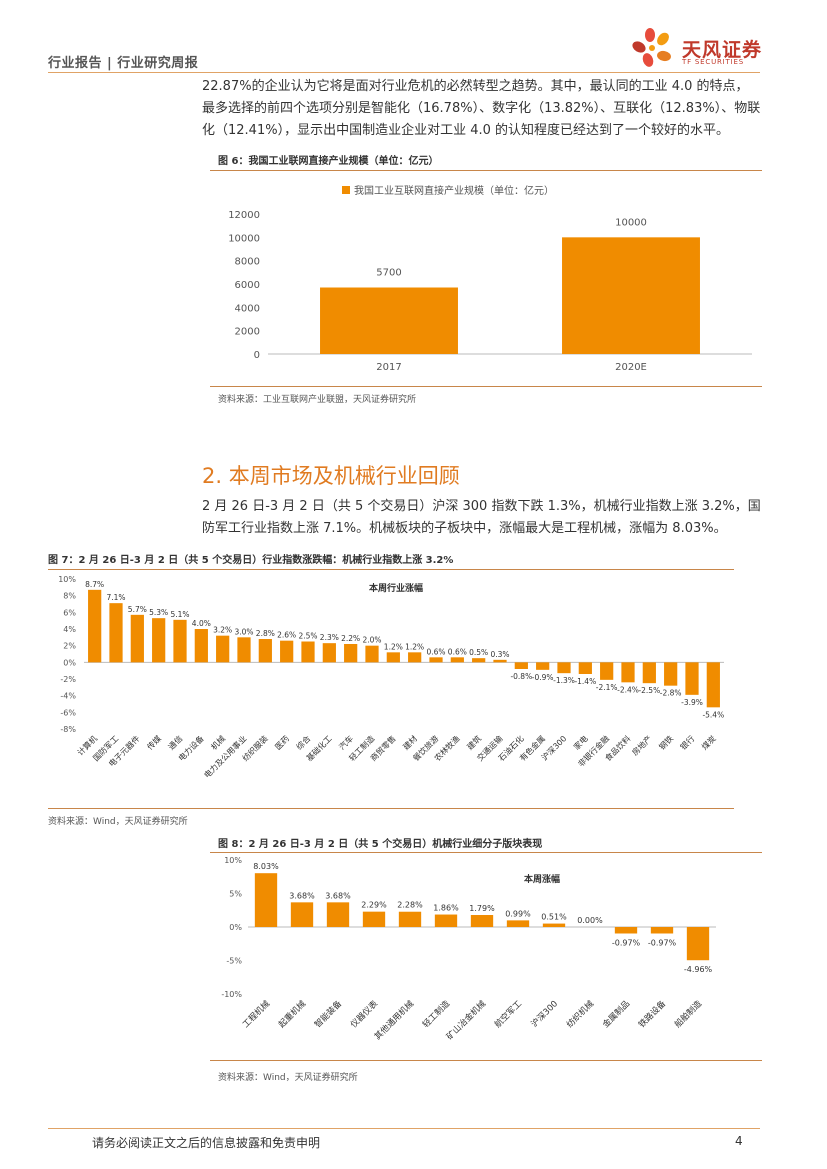 The height and width of the screenshot is (1169, 827). Describe the element at coordinates (247, 285) in the screenshot. I see `y-tick-label: 6000` at that location.